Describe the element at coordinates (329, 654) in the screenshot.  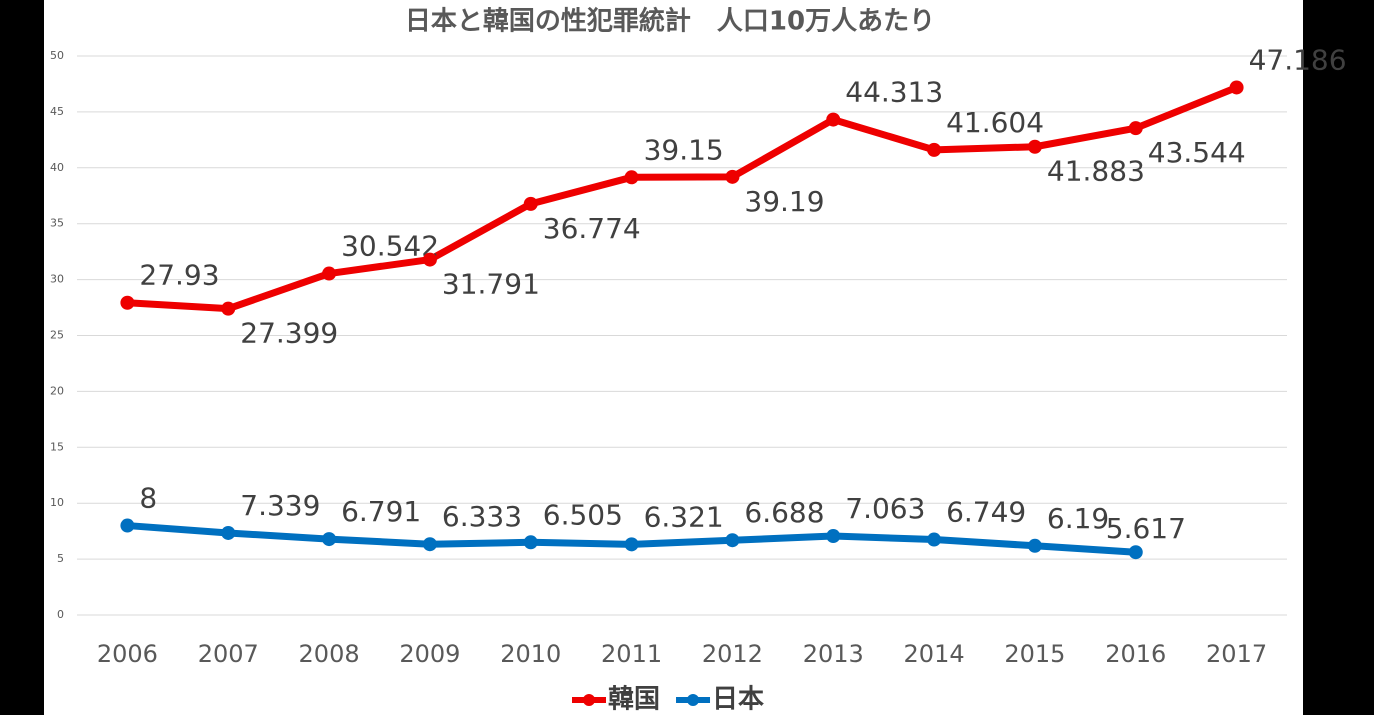
I see `x-tick-label: 2008` at that location.